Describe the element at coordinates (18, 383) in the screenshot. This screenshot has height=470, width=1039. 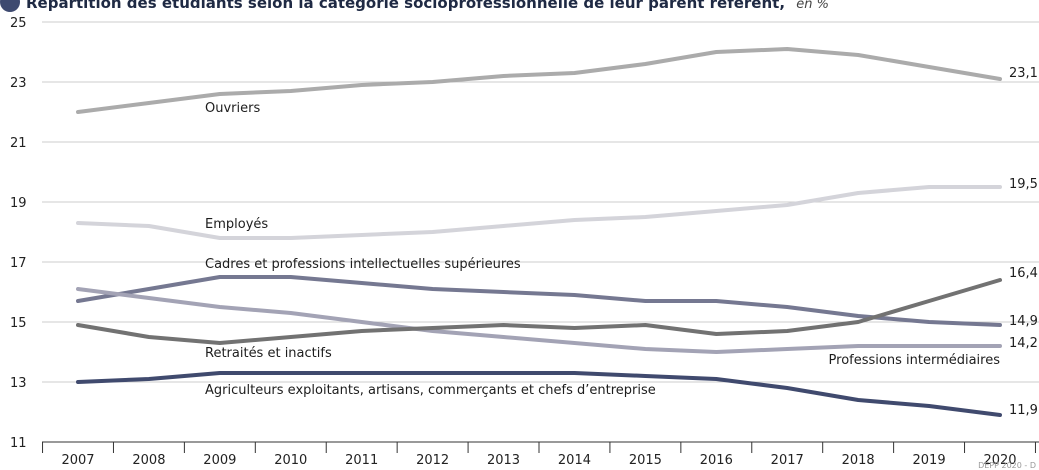
I see `y-tick-label: 13` at that location.